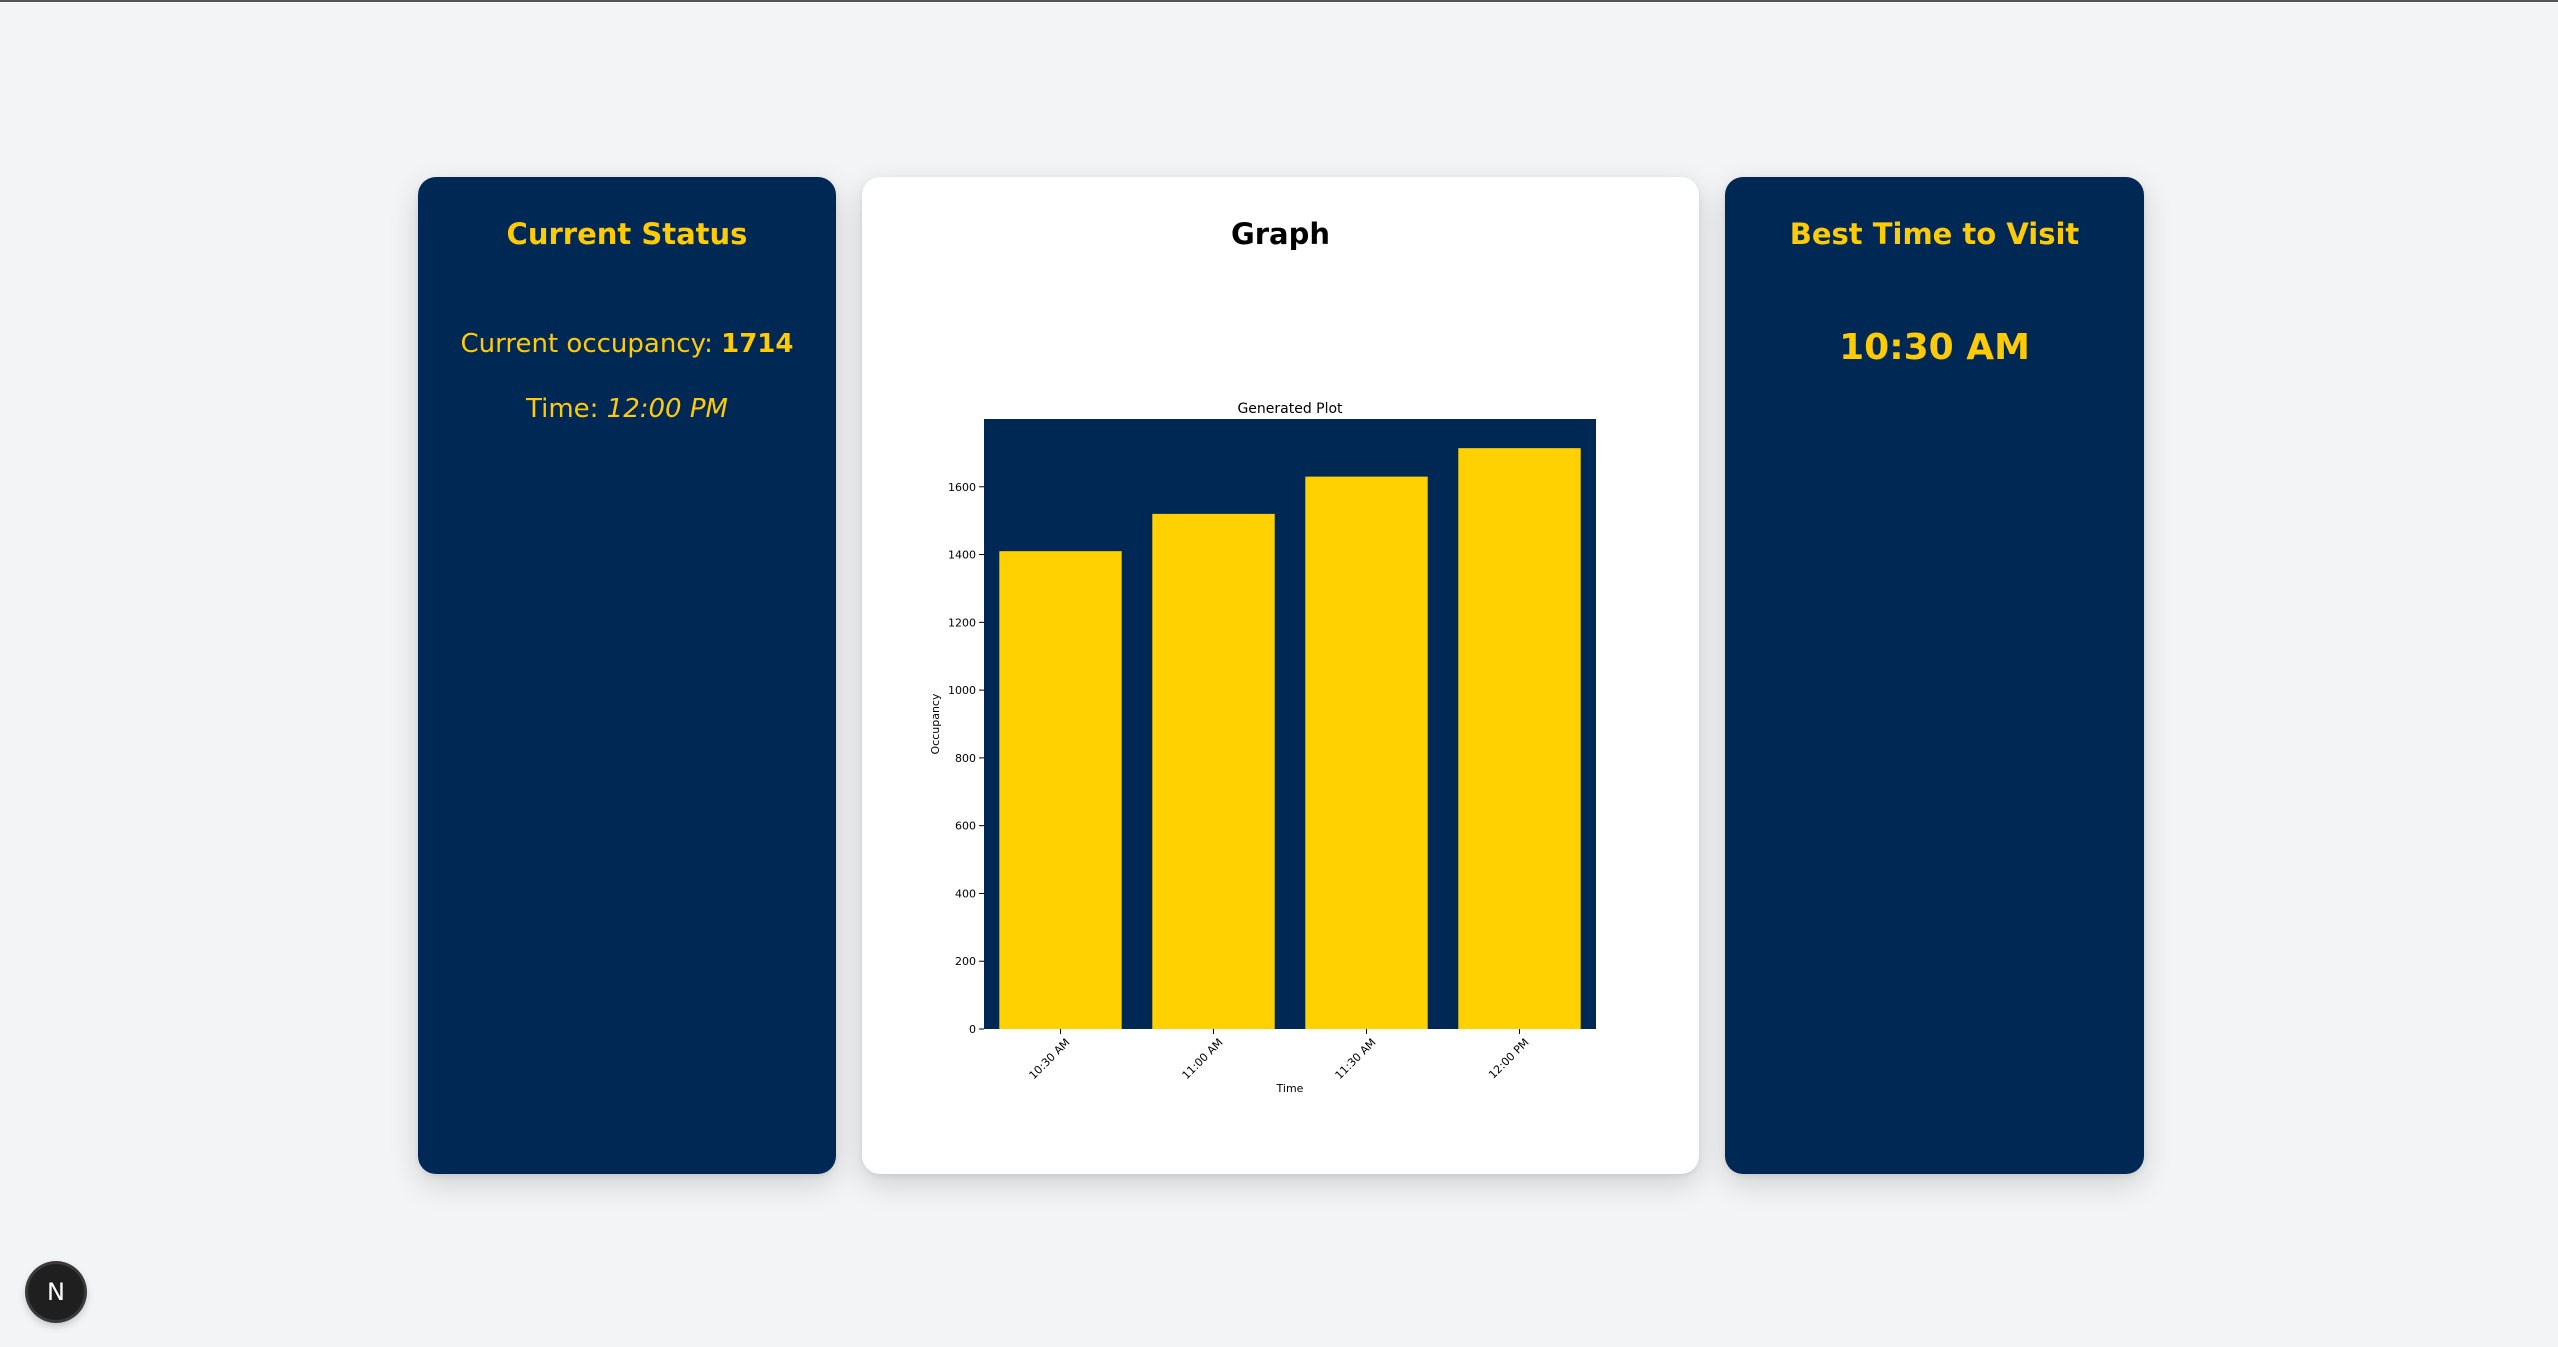 This screenshot has width=2558, height=1347. What do you see at coordinates (1279, 1055) in the screenshot?
I see `x-axis: 10:30 AM 11:00 AM 11:30 AM 12:00 PM` at bounding box center [1279, 1055].